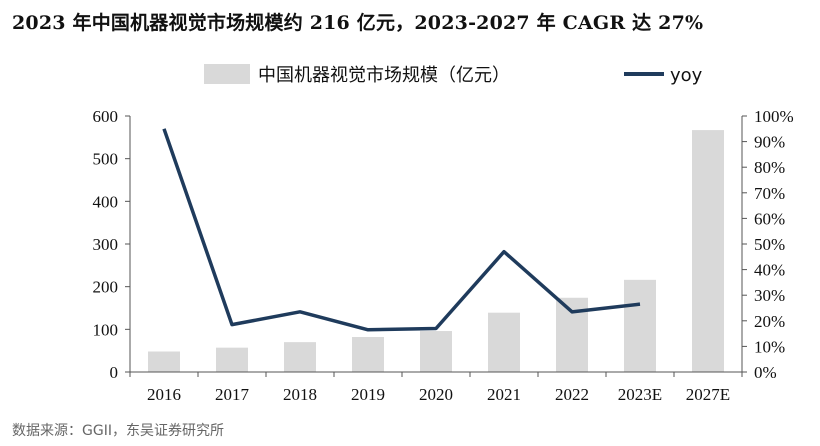 This screenshot has width=820, height=446. Describe the element at coordinates (368, 394) in the screenshot. I see `x-tick-label: 2019` at that location.